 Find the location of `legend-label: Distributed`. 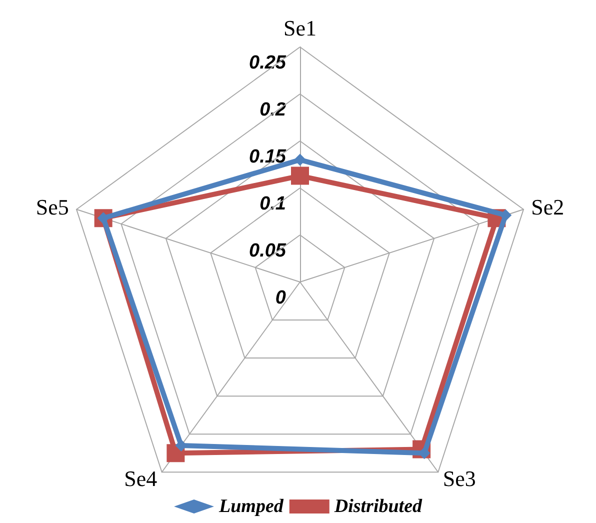

legend-label: Distributed is located at coordinates (378, 506).